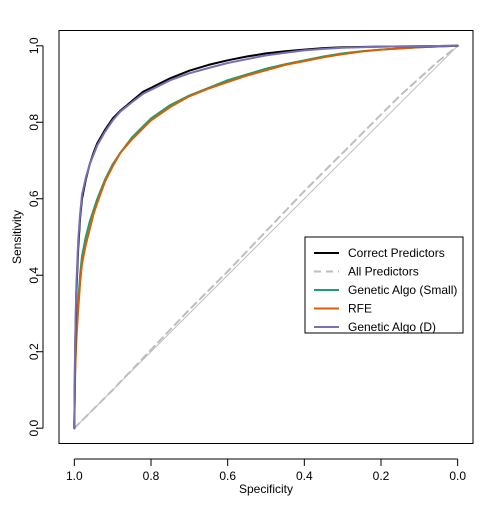  What do you see at coordinates (34, 45) in the screenshot?
I see `y-tick-label: 1.0` at bounding box center [34, 45].